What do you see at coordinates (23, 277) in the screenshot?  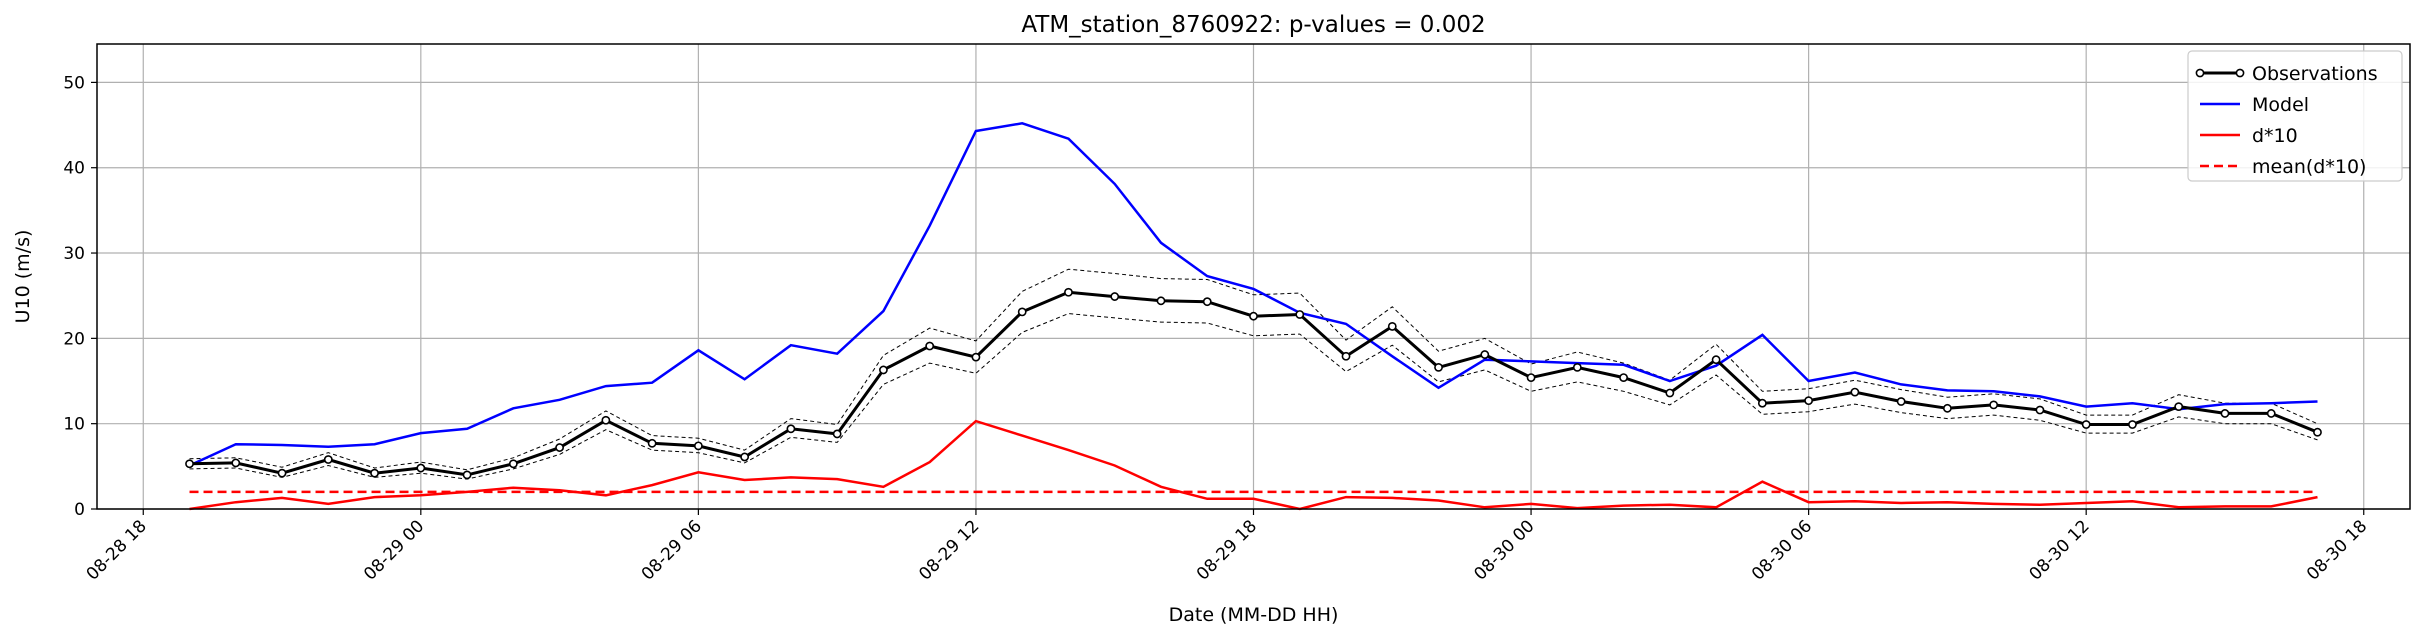 I see `y-axis-label: U10 (m/s)` at bounding box center [23, 277].